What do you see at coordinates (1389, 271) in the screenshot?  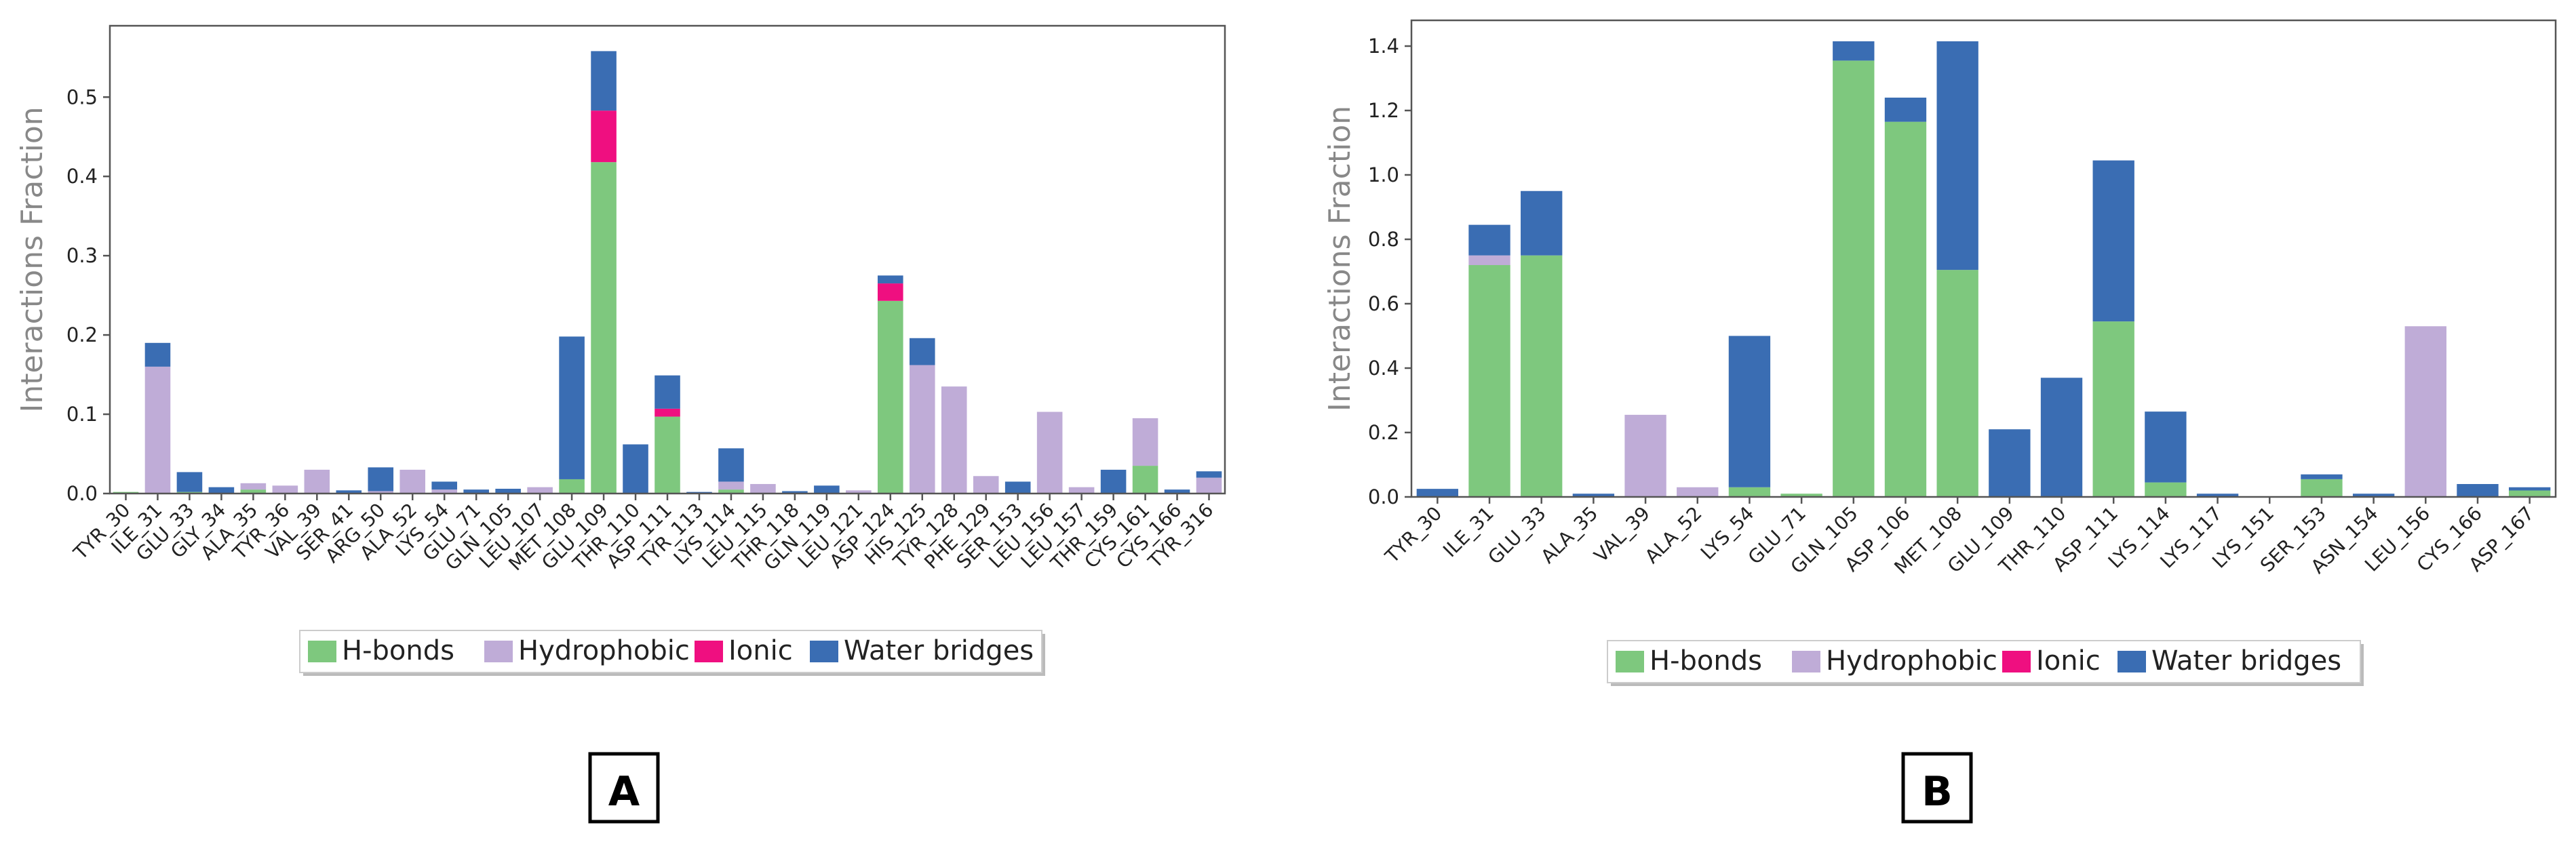 I see `y-axis: 0.0 0.2 0.4 0.6 0.8 1.0 1.2 1.4` at bounding box center [1389, 271].